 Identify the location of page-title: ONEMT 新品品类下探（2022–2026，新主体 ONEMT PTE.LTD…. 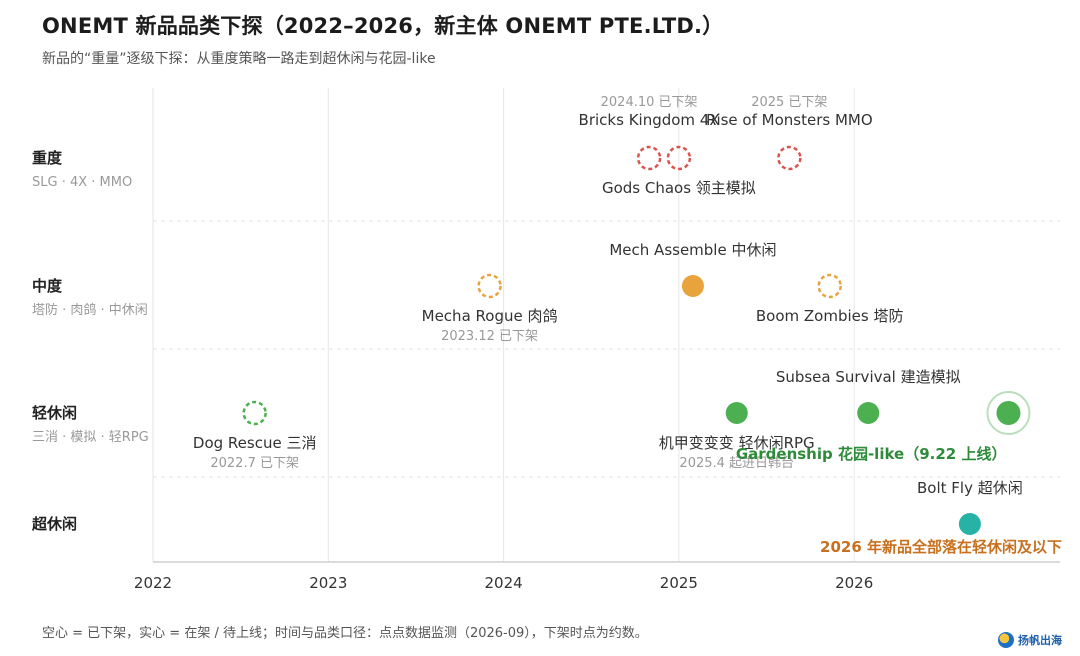
(383, 26).